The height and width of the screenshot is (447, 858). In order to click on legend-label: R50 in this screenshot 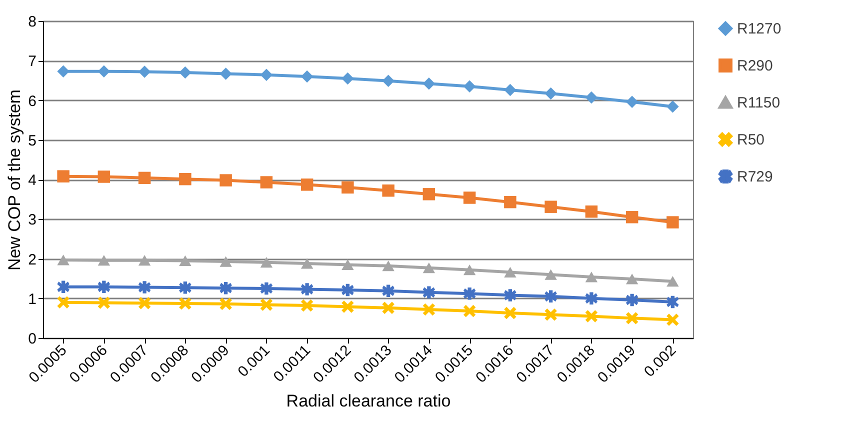, I will do `click(751, 140)`.